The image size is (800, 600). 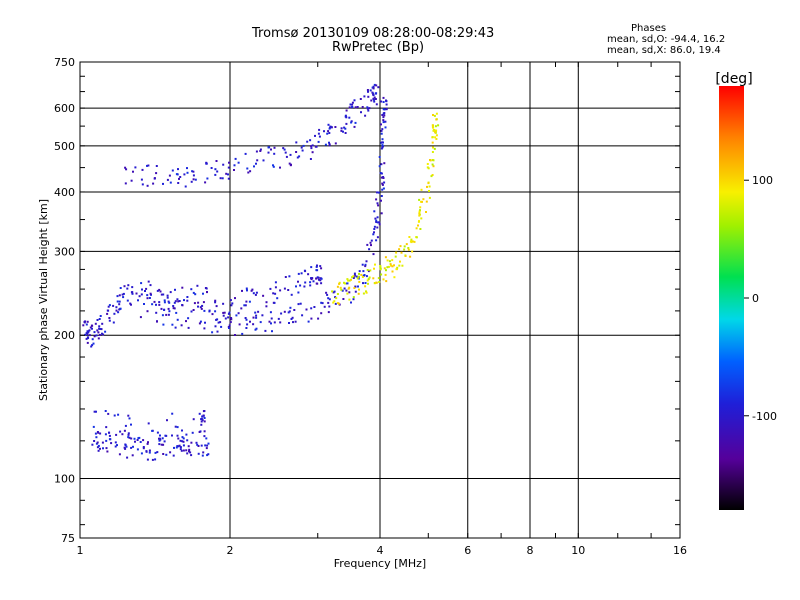 I want to click on colorbar-tick-label: 0, so click(x=755, y=298).